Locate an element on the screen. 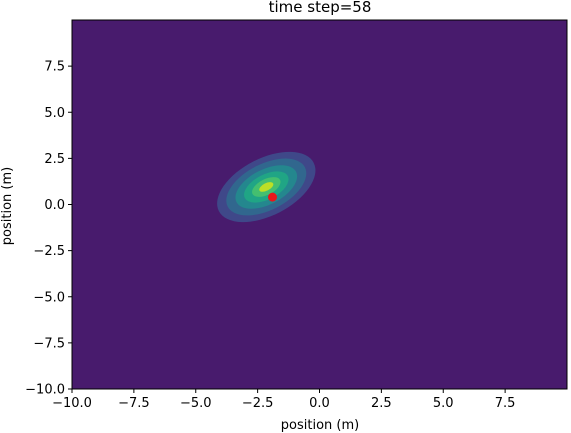 This screenshot has width=571, height=433. y-tick-label: −10.0 is located at coordinates (45, 390).